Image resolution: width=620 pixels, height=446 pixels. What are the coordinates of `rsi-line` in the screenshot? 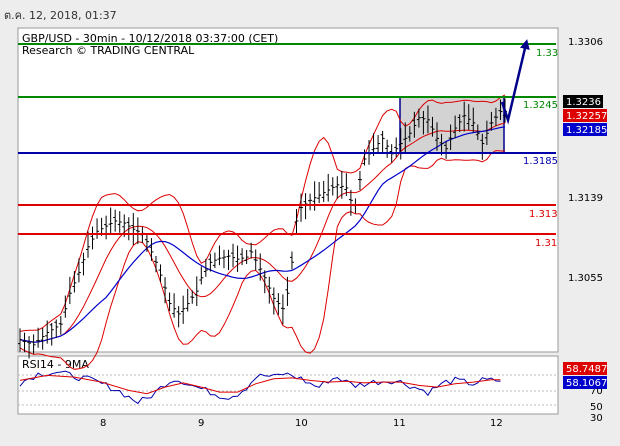 It's located at (260, 387).